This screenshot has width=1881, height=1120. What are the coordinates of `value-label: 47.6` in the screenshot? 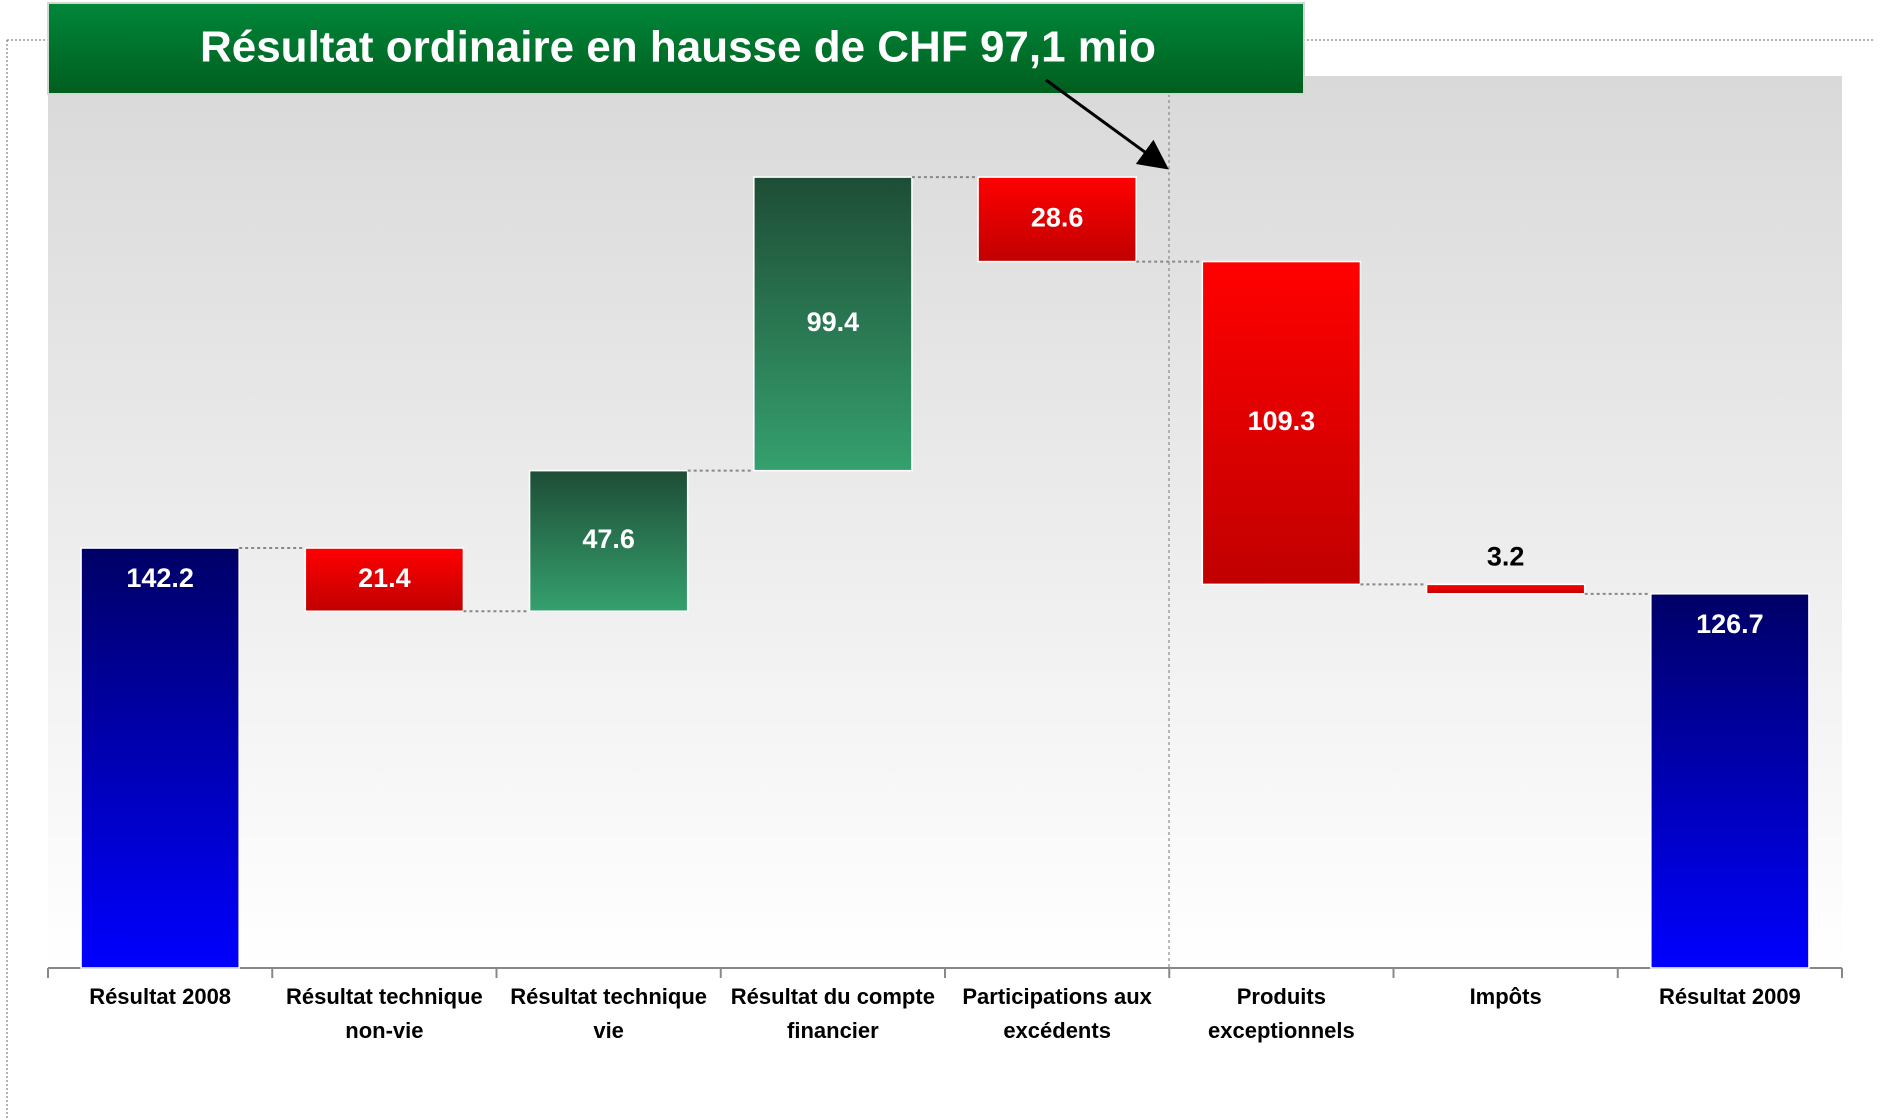 It's located at (608, 539).